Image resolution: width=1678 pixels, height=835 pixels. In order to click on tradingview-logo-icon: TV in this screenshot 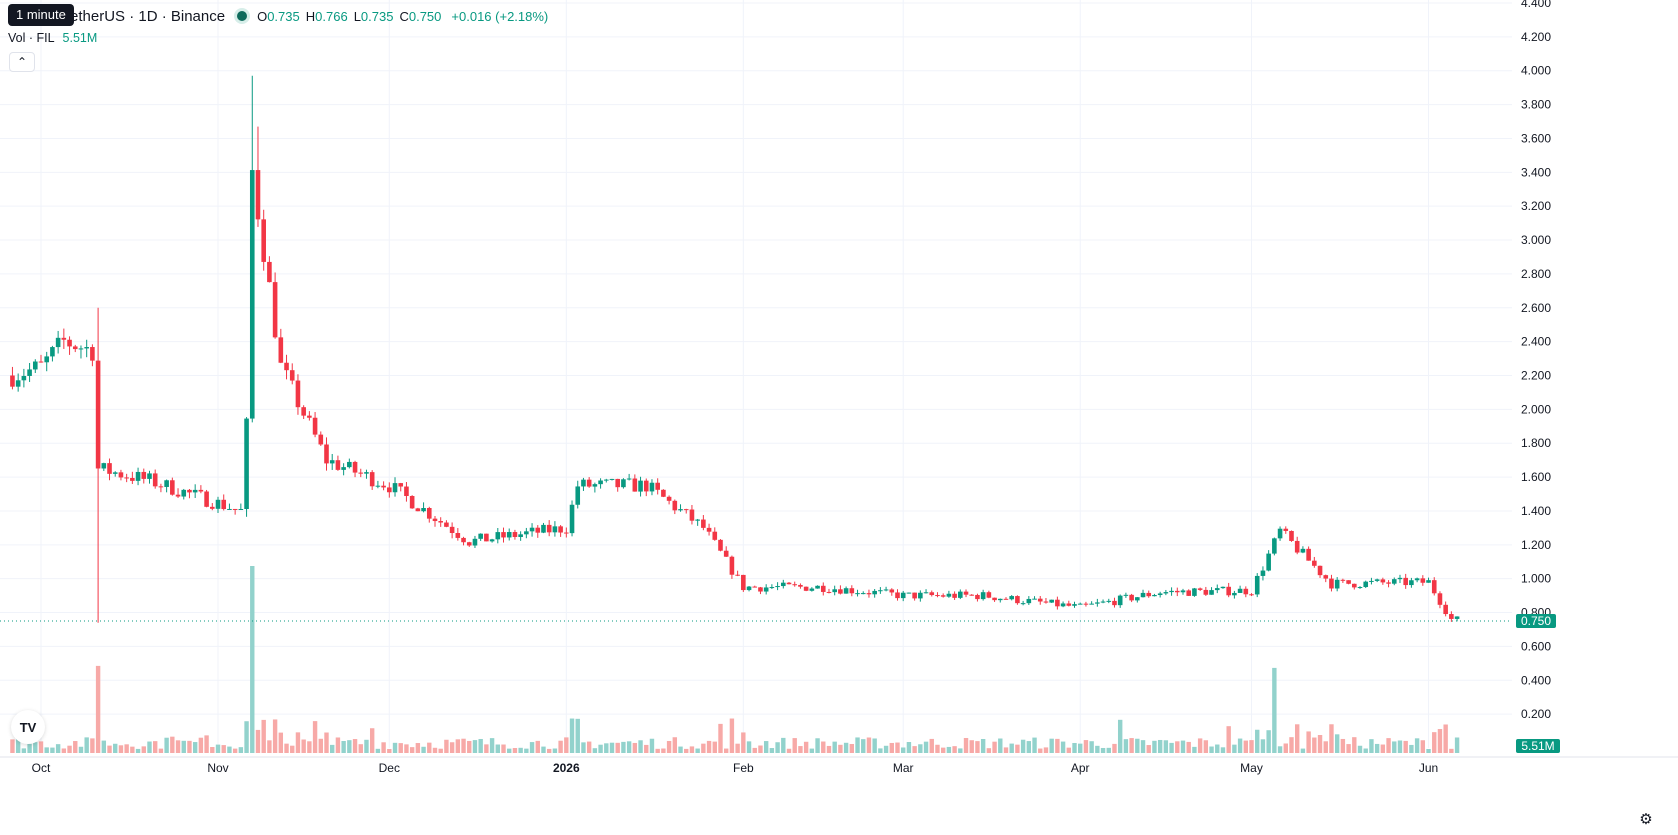, I will do `click(28, 727)`.